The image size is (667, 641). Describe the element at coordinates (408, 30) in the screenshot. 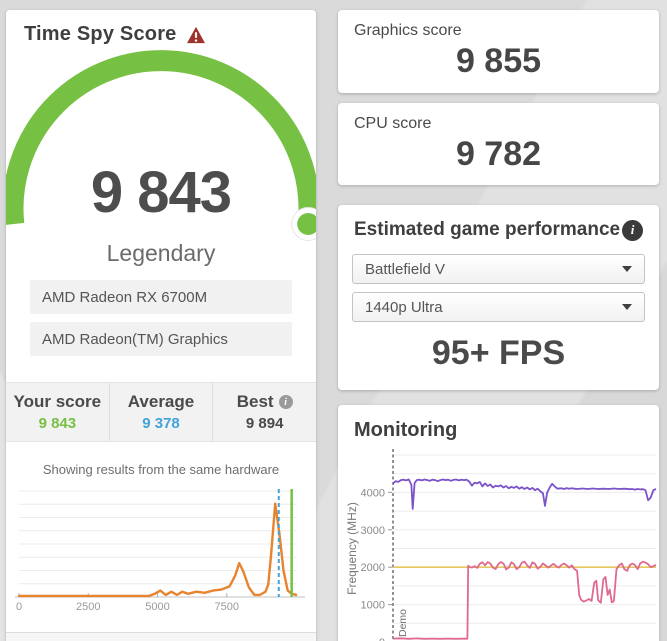

I see `graphics-score-label: Graphics score` at that location.